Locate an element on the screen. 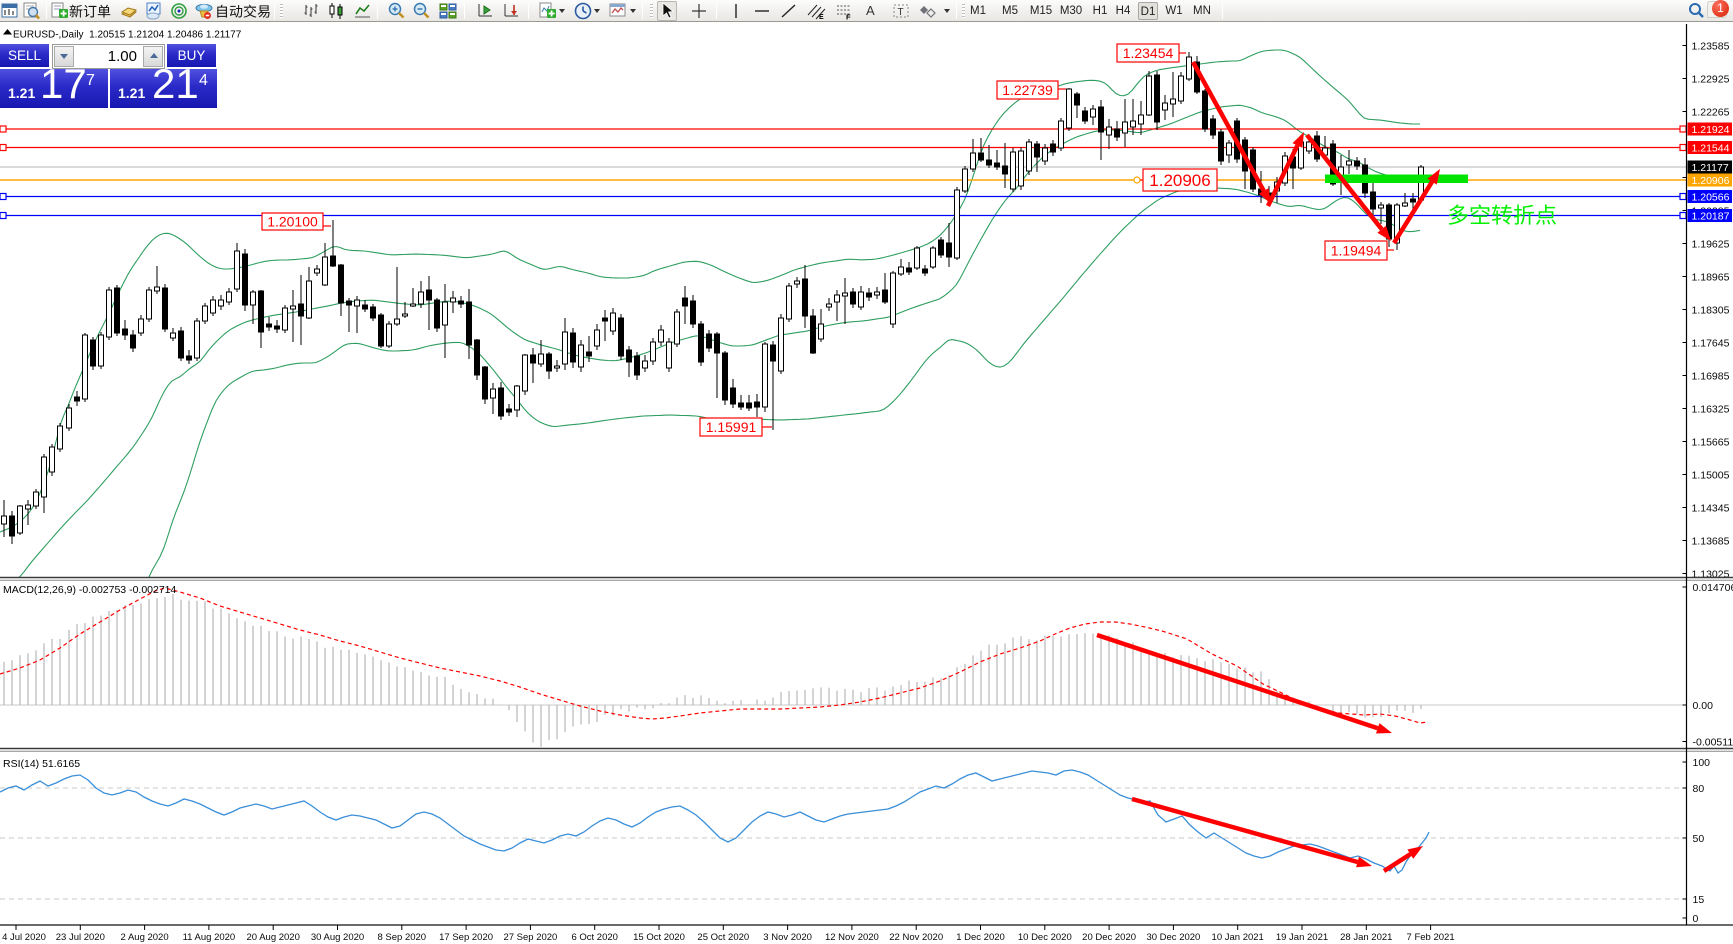  svg-text: 20 Dec 2020 is located at coordinates (1109, 937).